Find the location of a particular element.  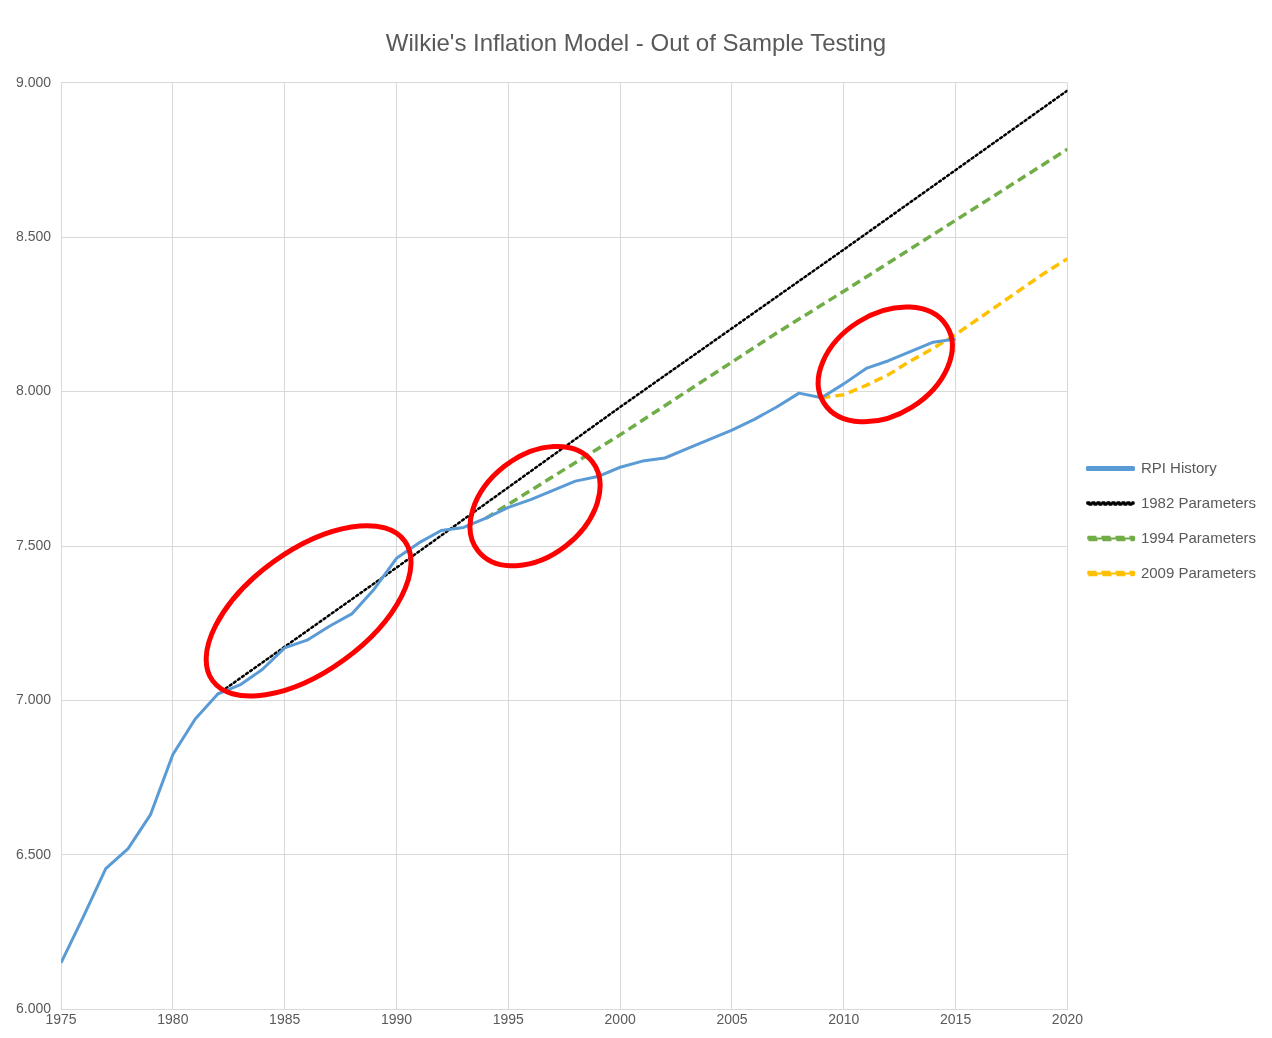

legend-label: 1982 Parameters is located at coordinates (1198, 502).